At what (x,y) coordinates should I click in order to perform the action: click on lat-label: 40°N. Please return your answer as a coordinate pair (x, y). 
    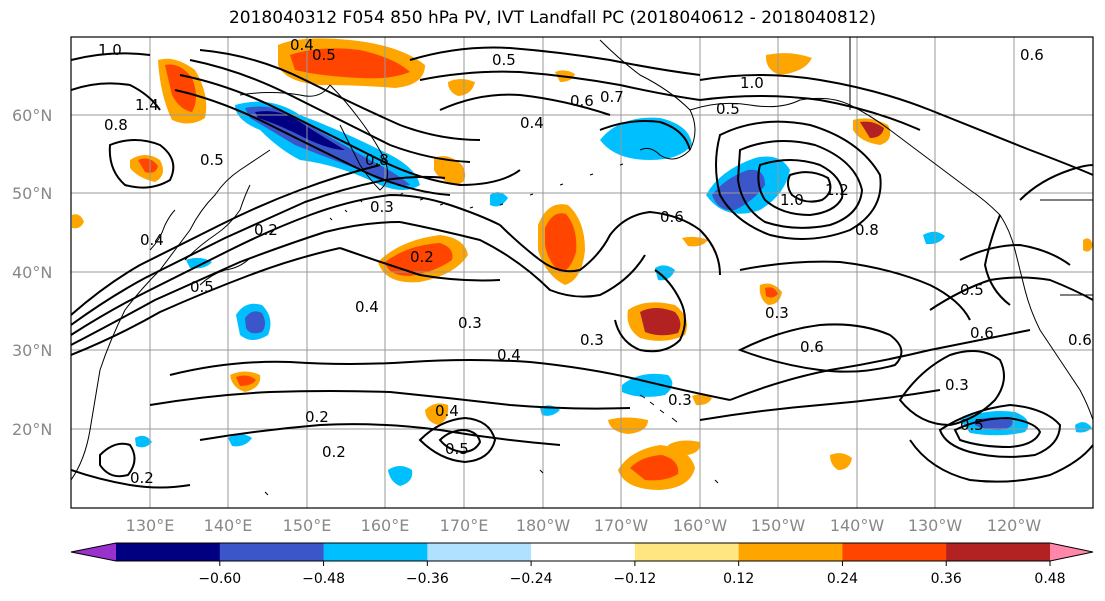
    Looking at the image, I should click on (32, 272).